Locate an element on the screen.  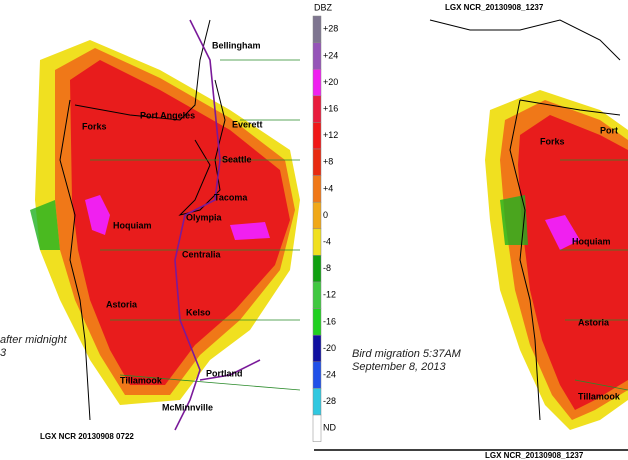
legend-label: ND is located at coordinates (329, 428).